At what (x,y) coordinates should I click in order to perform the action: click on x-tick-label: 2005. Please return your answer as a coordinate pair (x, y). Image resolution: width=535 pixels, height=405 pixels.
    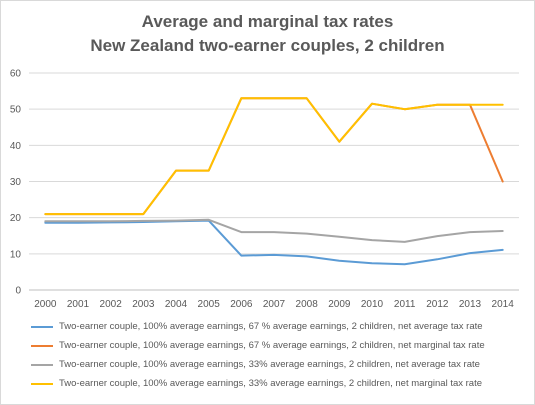
    Looking at the image, I should click on (209, 304).